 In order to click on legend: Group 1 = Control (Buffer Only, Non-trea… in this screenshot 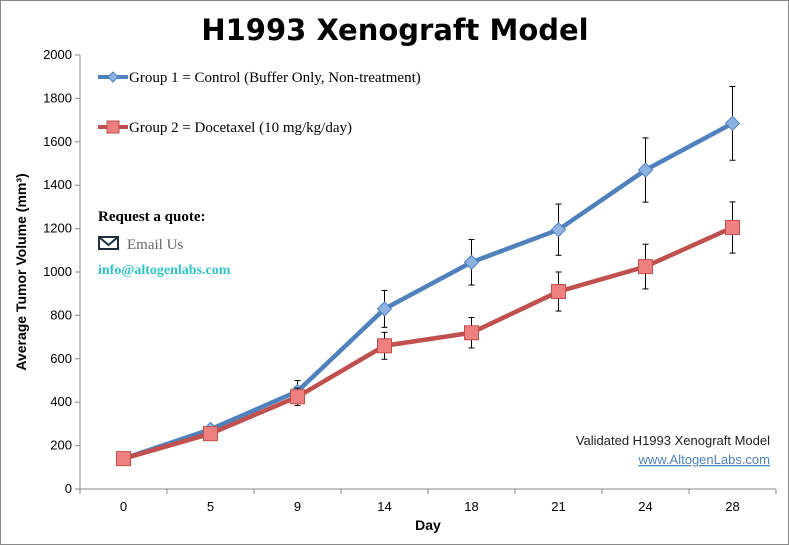, I will do `click(259, 103)`.